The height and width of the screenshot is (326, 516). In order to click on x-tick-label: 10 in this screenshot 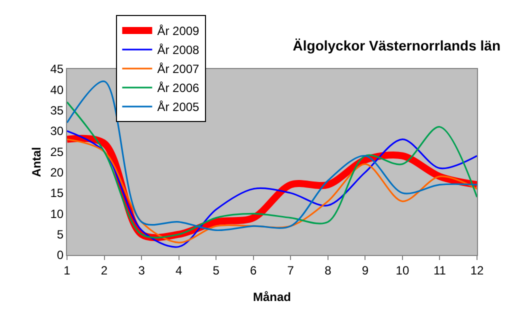, I will do `click(403, 270)`.